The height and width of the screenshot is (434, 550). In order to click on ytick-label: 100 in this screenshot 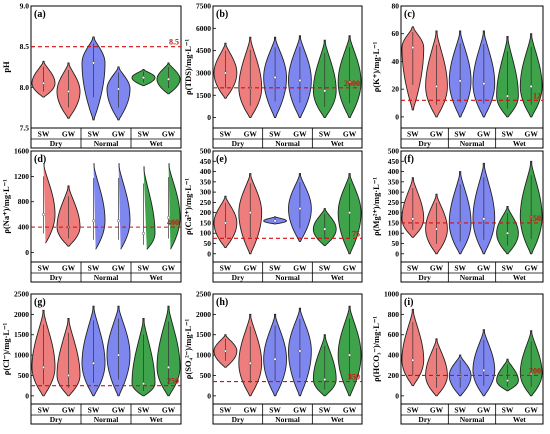, I will do `click(206, 233)`.